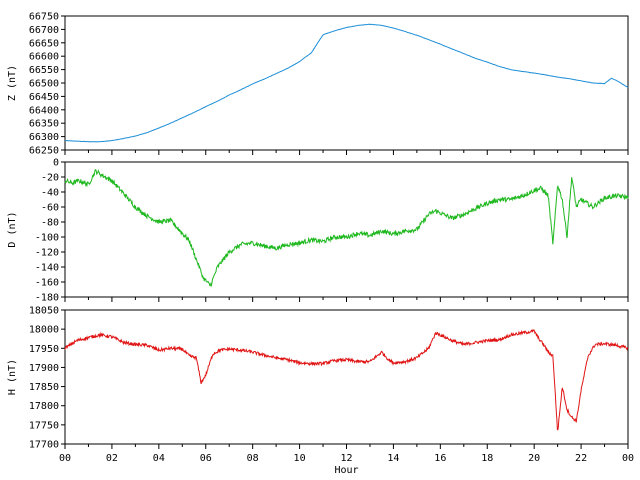 The width and height of the screenshot is (640, 480). Describe the element at coordinates (346, 458) in the screenshot. I see `x-tick-label: 12` at that location.